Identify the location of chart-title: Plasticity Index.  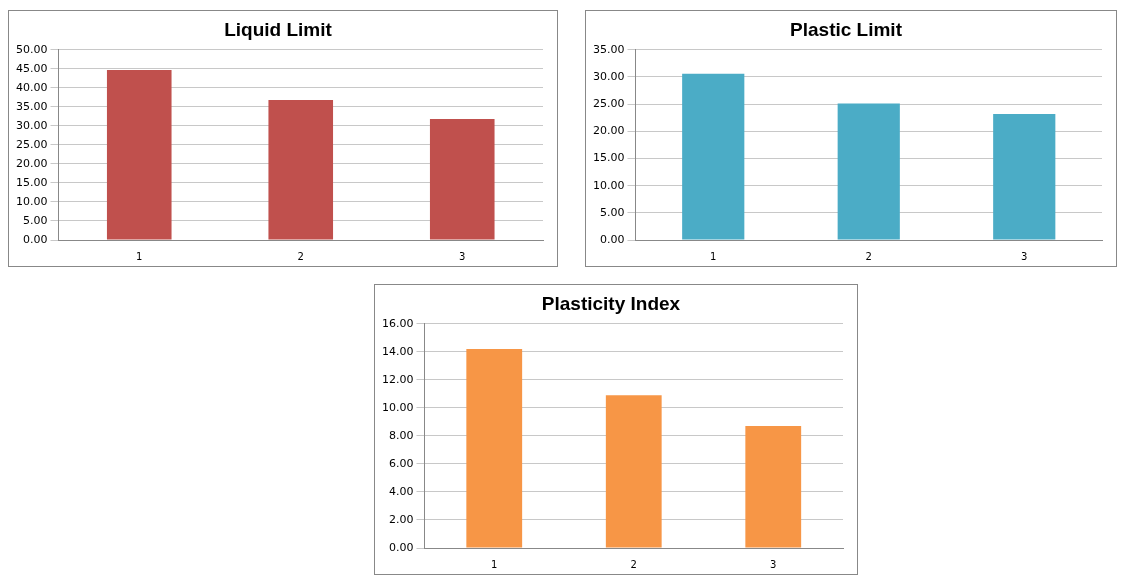
(611, 303).